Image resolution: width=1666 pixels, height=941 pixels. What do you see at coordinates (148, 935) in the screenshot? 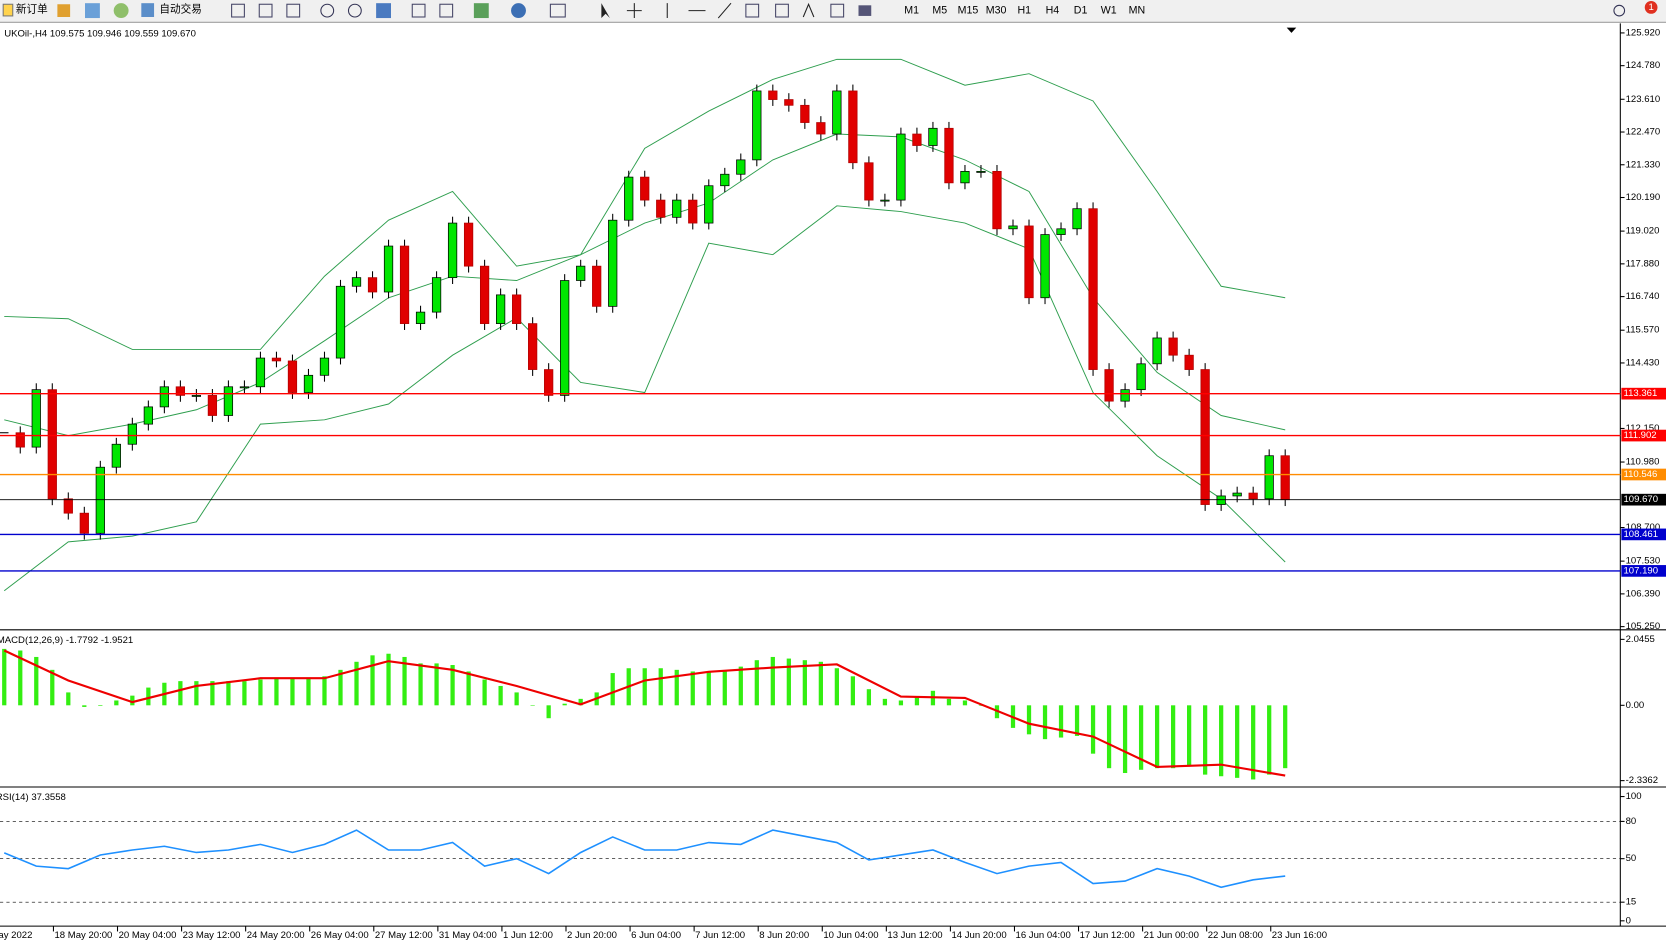
I see `time-label: 20 May 04:00` at bounding box center [148, 935].